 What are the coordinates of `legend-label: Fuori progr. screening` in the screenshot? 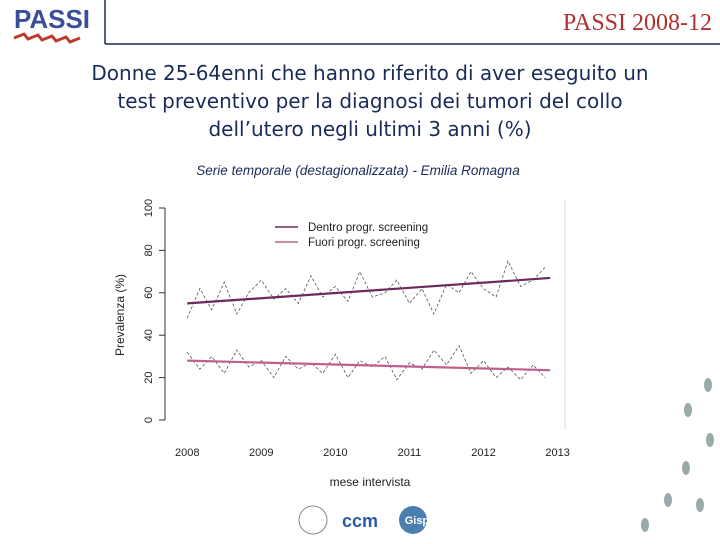 It's located at (364, 243).